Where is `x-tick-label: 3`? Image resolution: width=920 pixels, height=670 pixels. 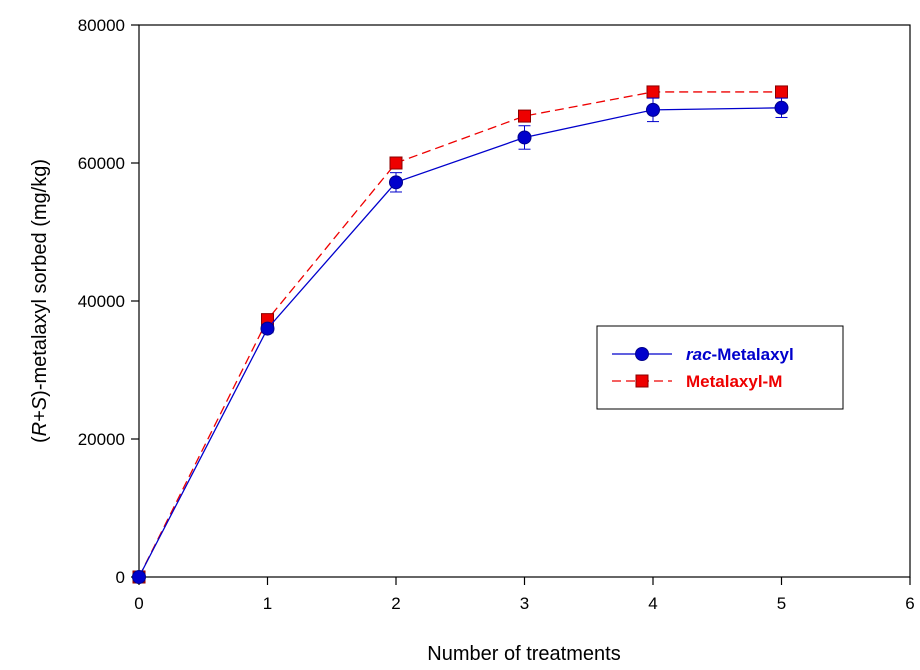
x-tick-label: 3 is located at coordinates (524, 603).